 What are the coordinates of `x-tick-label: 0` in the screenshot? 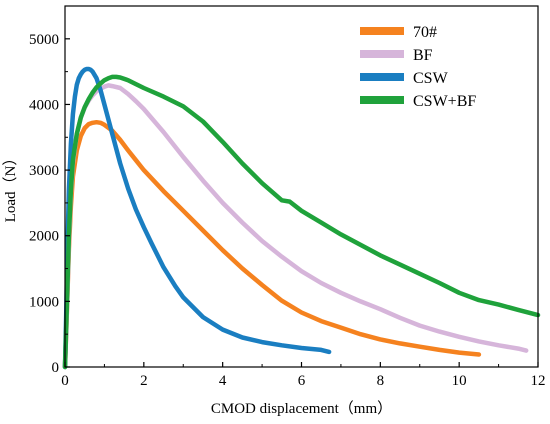 It's located at (65, 381).